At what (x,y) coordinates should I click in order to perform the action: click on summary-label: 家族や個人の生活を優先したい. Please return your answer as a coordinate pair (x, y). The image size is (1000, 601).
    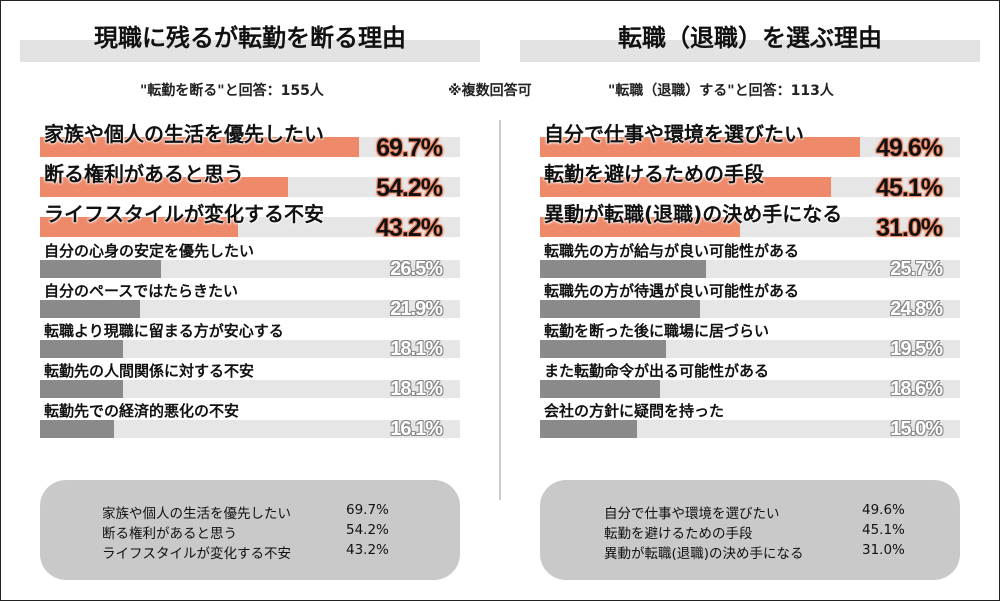
    Looking at the image, I should click on (196, 514).